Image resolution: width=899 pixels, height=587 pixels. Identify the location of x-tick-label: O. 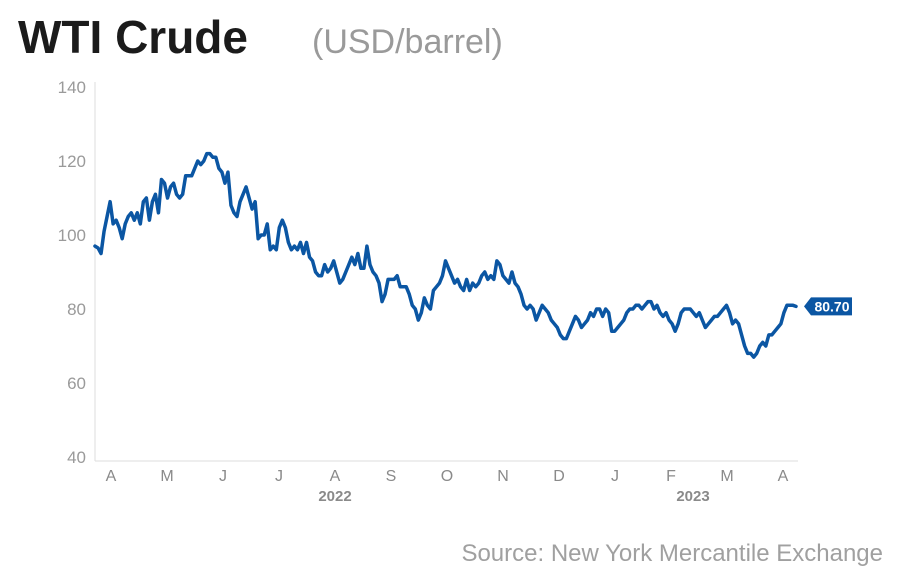
(447, 476).